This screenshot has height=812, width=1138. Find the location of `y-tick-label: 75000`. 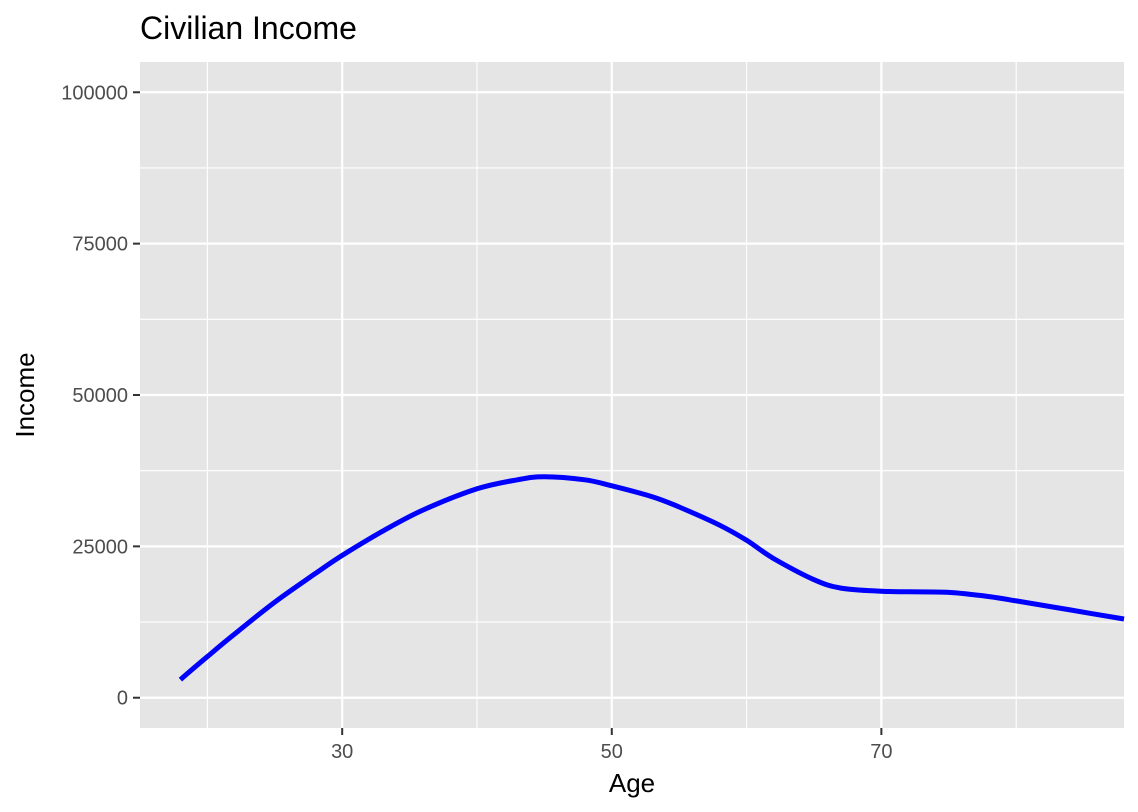

y-tick-label: 75000 is located at coordinates (100, 245).